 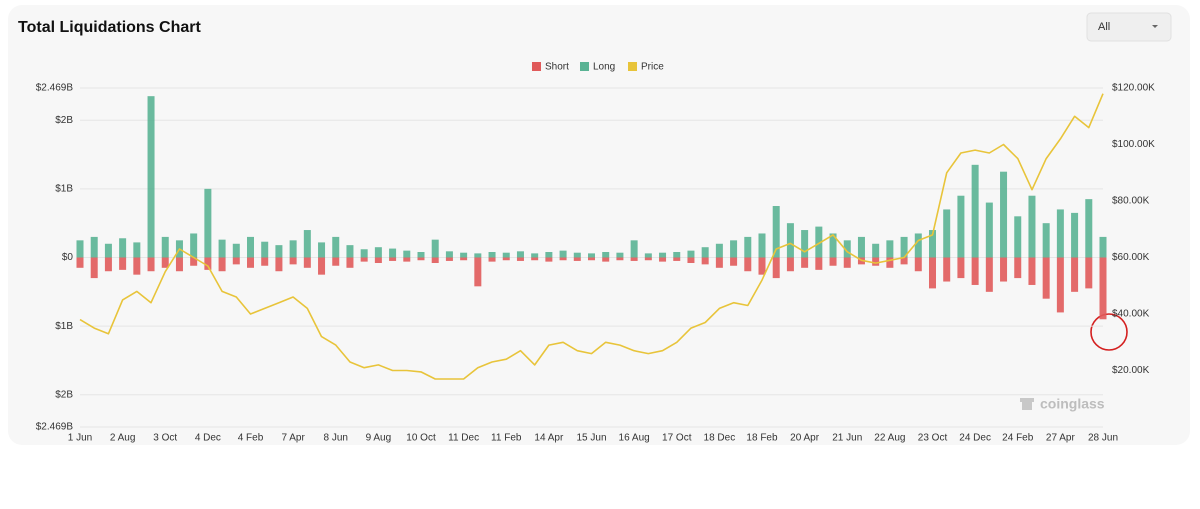 I want to click on x-tick-label: 24 Feb, so click(x=1018, y=438).